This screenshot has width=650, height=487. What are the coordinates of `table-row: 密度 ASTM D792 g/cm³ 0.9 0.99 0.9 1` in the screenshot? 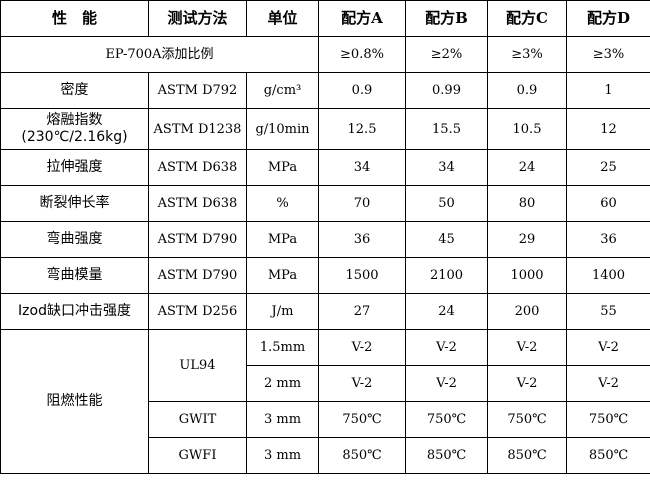 It's located at (325, 90).